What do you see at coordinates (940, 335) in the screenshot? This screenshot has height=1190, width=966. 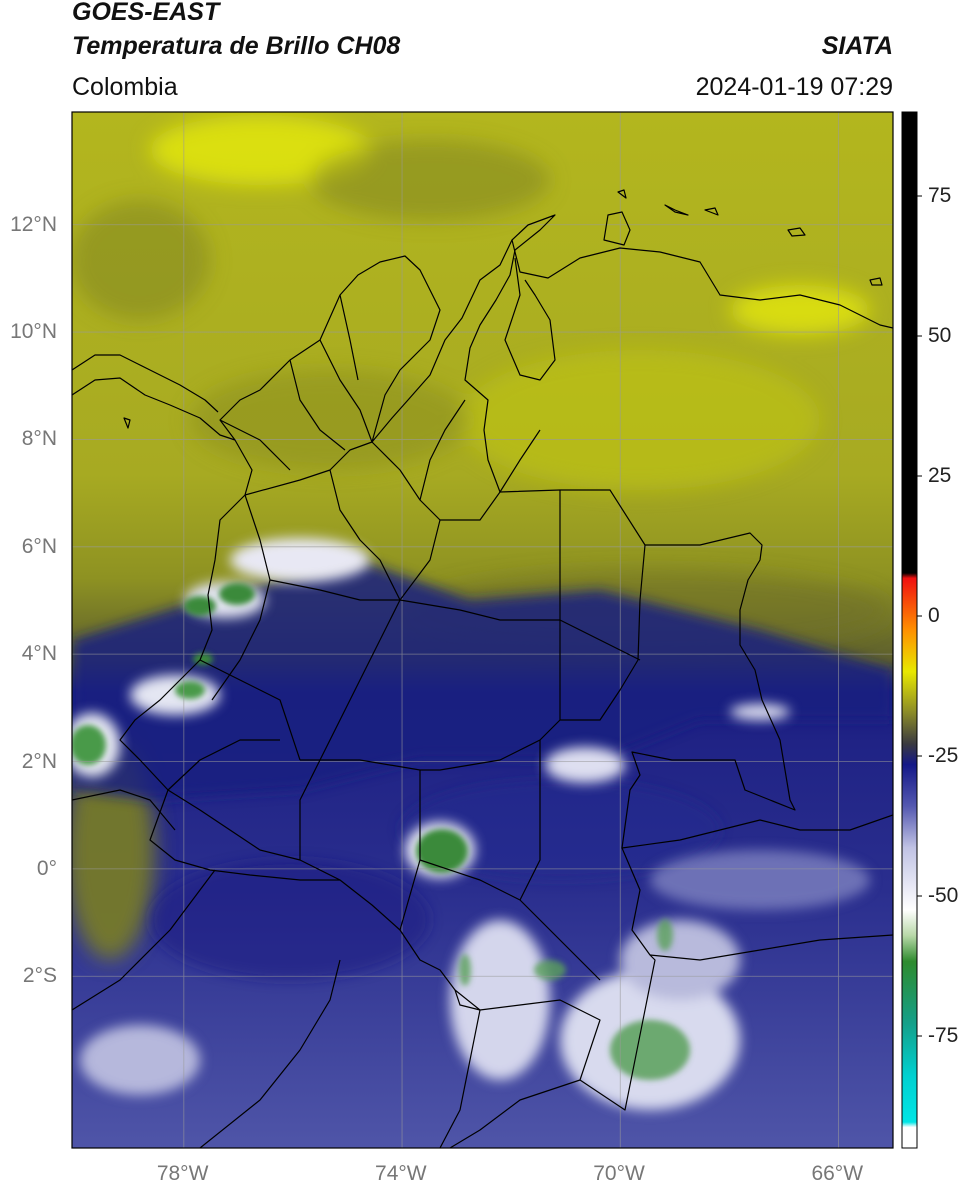 I see `colorbar-tick-label: 50` at bounding box center [940, 335].